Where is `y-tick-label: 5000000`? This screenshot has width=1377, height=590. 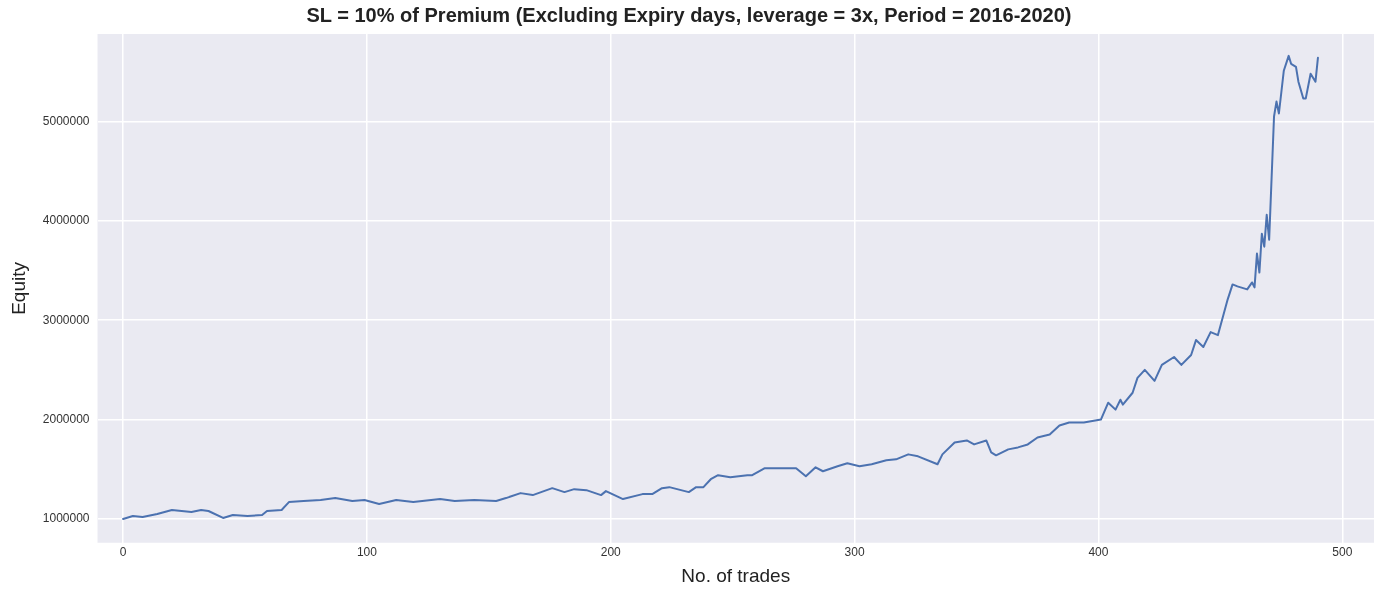
y-tick-label: 5000000 is located at coordinates (66, 120).